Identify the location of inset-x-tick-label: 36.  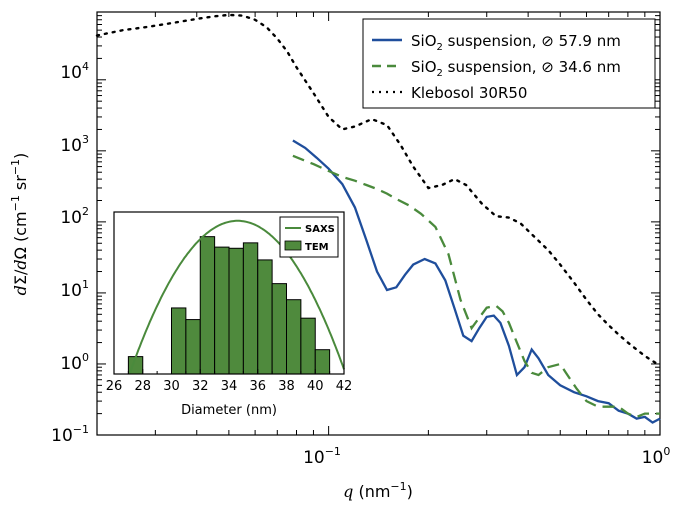
(257, 386).